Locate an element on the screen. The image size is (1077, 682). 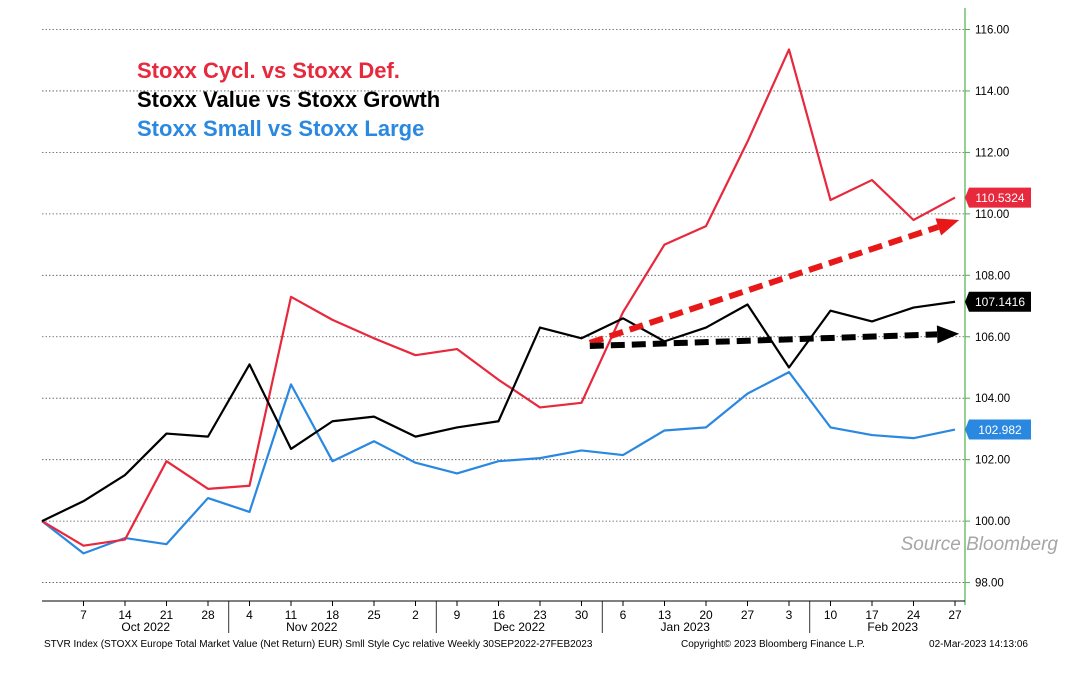
last-value-badge-small-vs-large is located at coordinates (998, 429).